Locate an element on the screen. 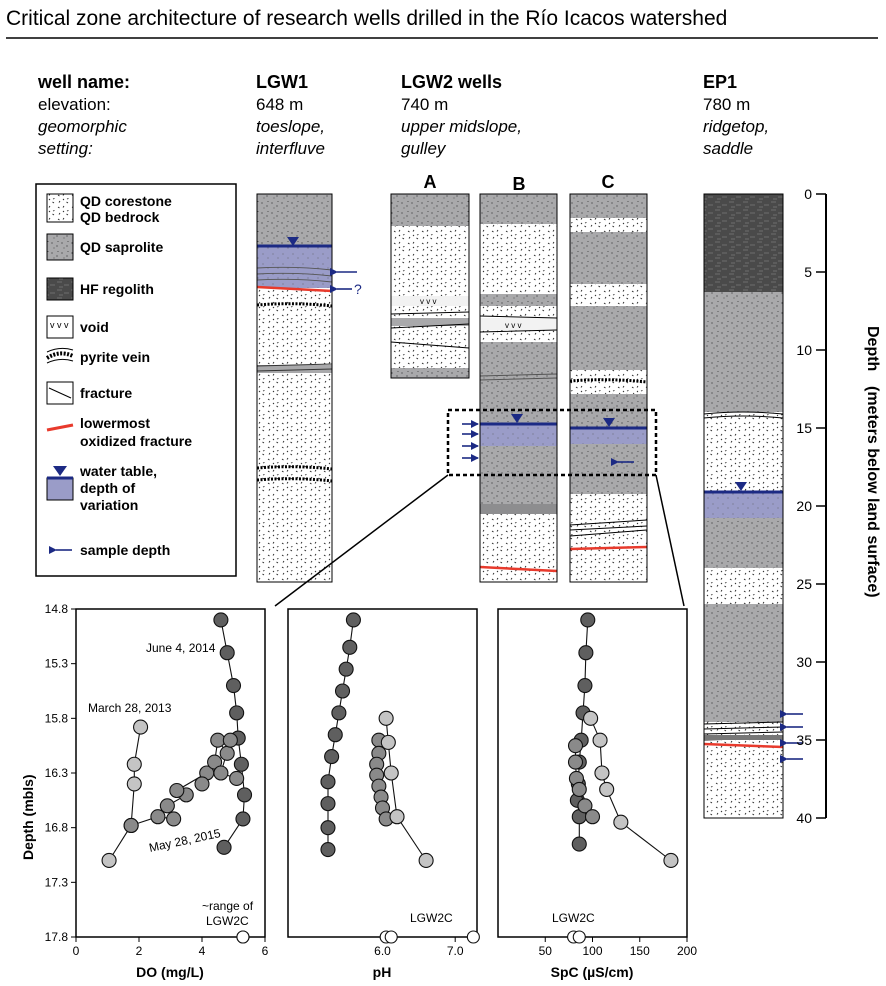 This screenshot has height=986, width=886. y-tick-label: 15.8 is located at coordinates (57, 718).